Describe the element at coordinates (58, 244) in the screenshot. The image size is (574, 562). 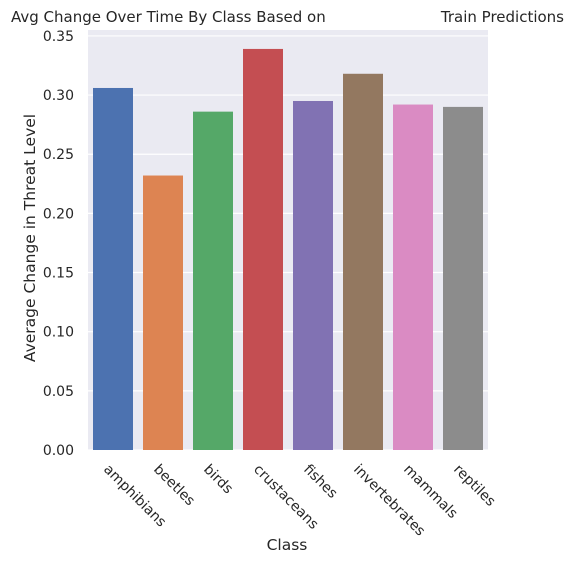
I see `y-tick-labels: 0.00 0.05 0.10 0.15 0.20 0.25 0.30 0.35` at that location.